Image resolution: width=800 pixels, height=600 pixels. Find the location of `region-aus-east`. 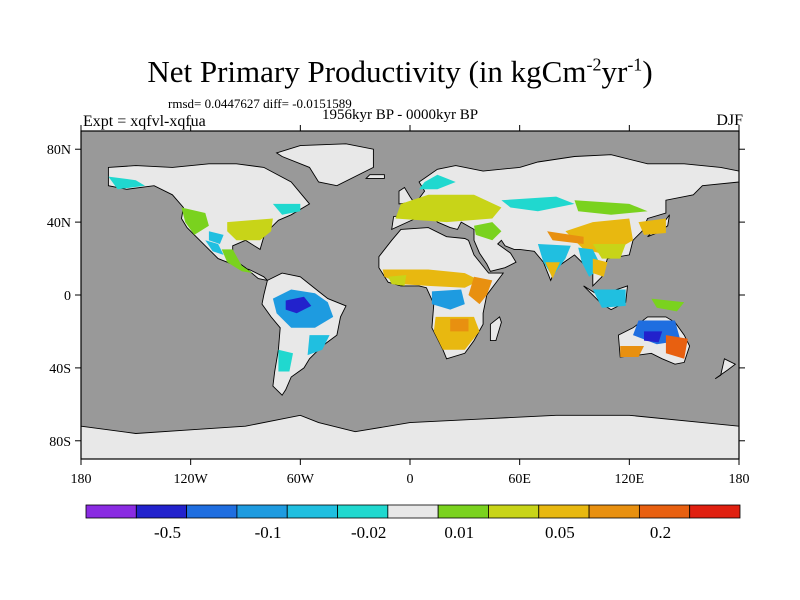

region-aus-east is located at coordinates (676, 347).